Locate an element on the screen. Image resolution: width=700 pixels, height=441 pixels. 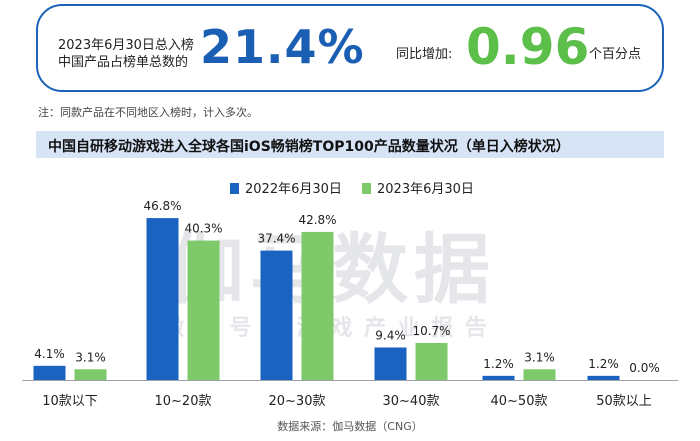
legend-item-2022: 2022年6月30日 is located at coordinates (286, 187).